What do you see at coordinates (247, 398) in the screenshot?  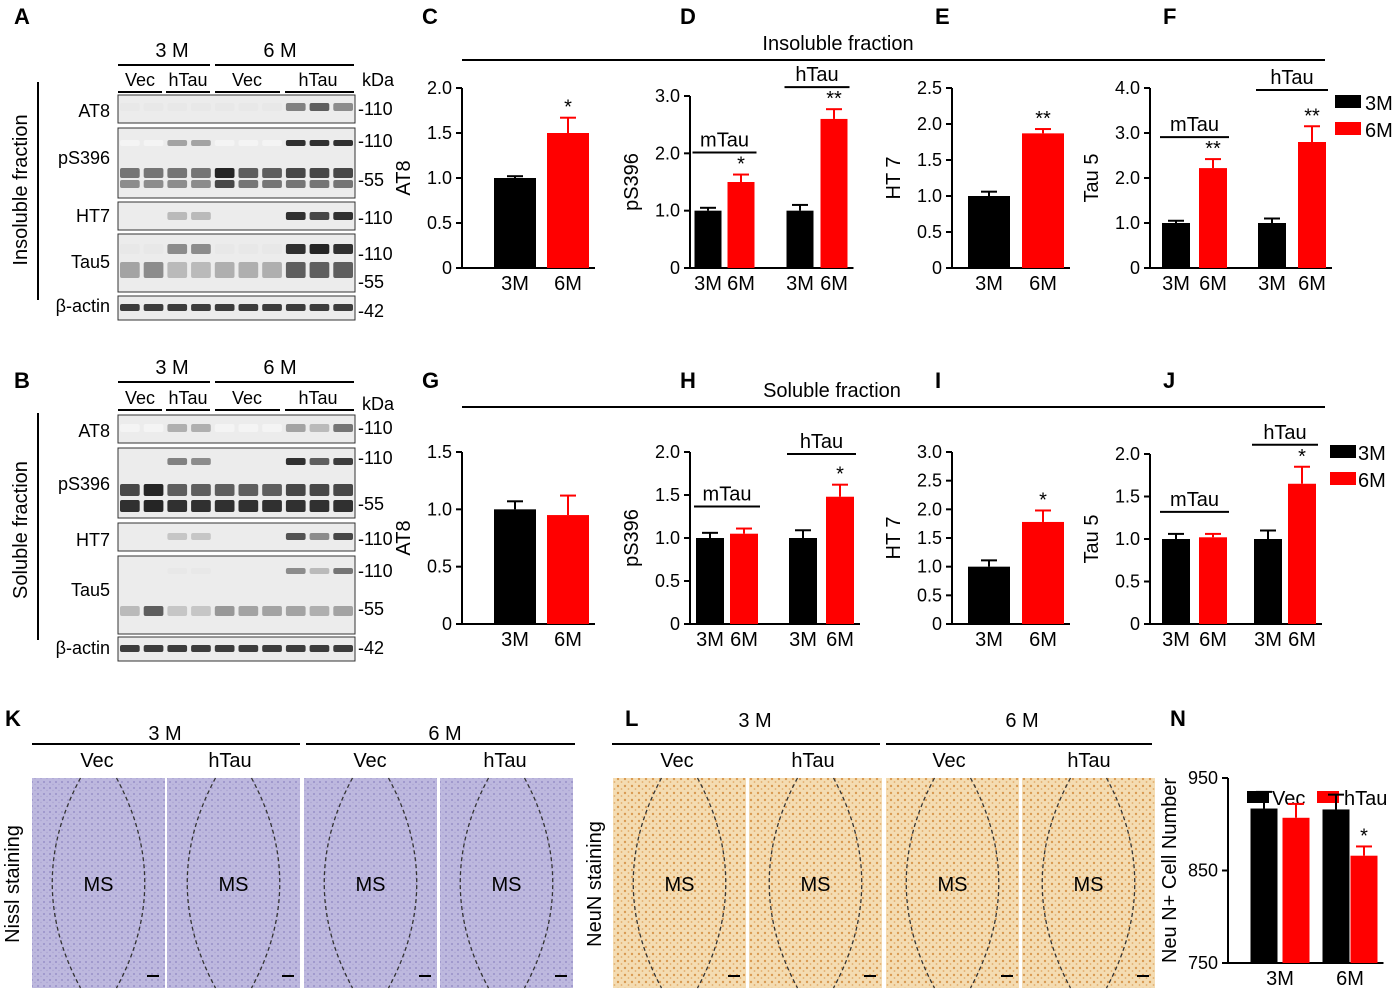 I see `blot-b-cond-vec-6m: Vec` at bounding box center [247, 398].